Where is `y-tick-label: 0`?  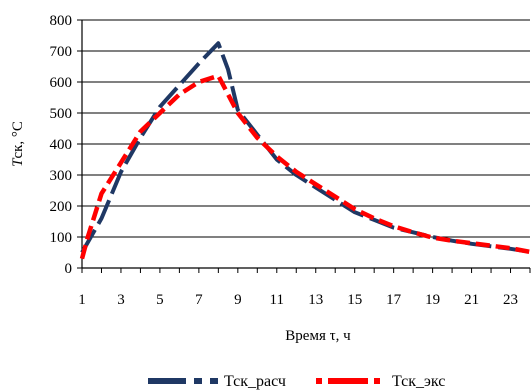 y-tick-label: 0 is located at coordinates (69, 269).